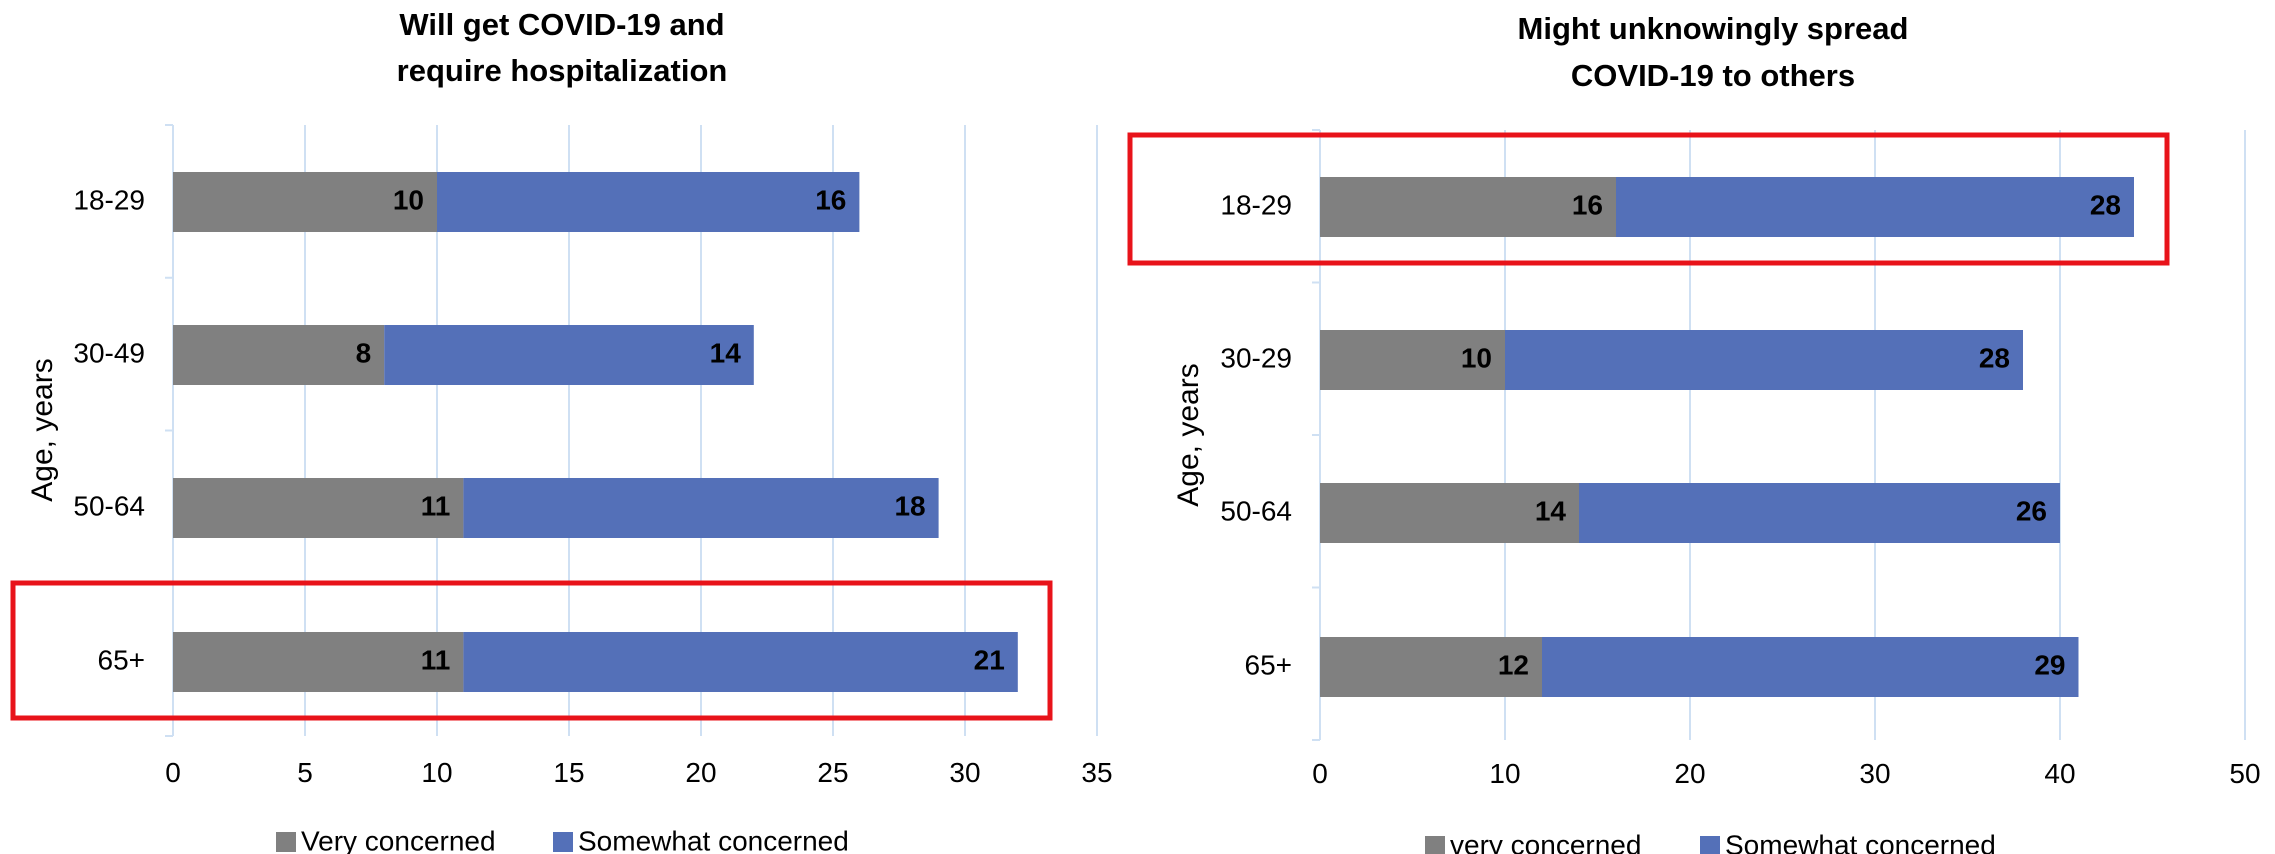 Image resolution: width=2275 pixels, height=854 pixels. I want to click on legend-entry: Very concerned, so click(398, 839).